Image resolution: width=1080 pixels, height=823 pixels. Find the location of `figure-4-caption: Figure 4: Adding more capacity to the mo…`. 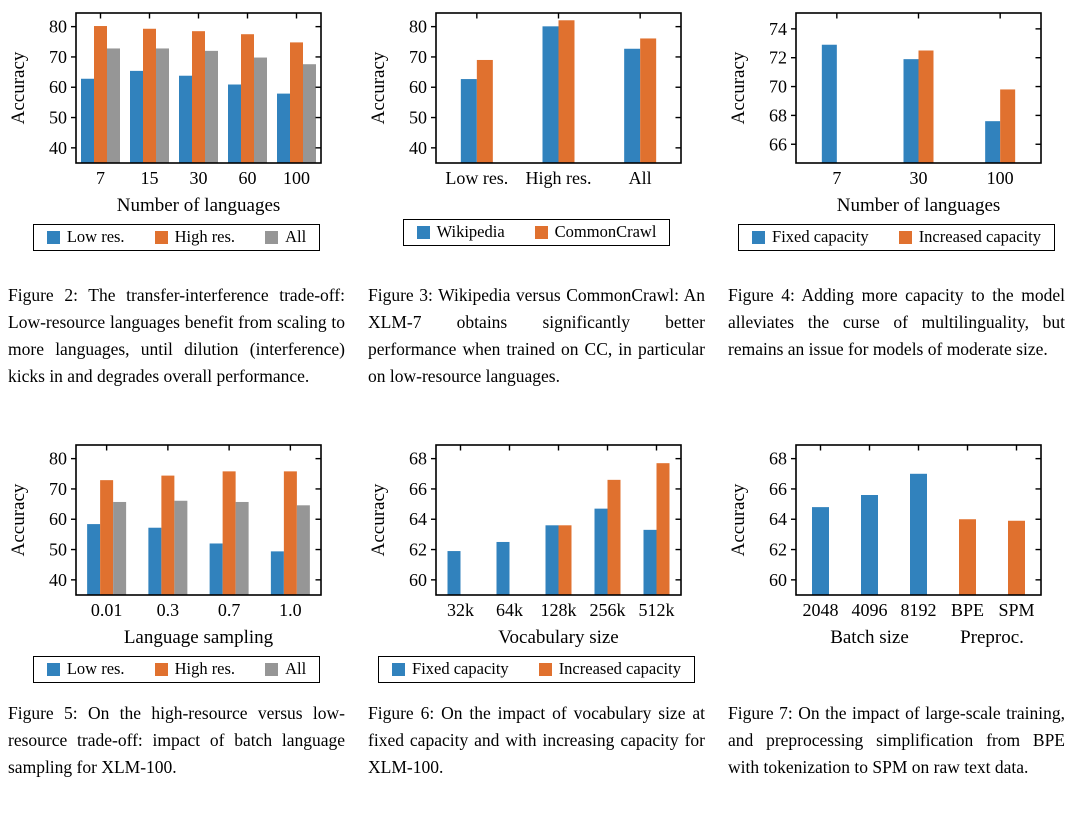

figure-4-caption: Figure 4: Adding more capacity to the mo… is located at coordinates (896, 322).